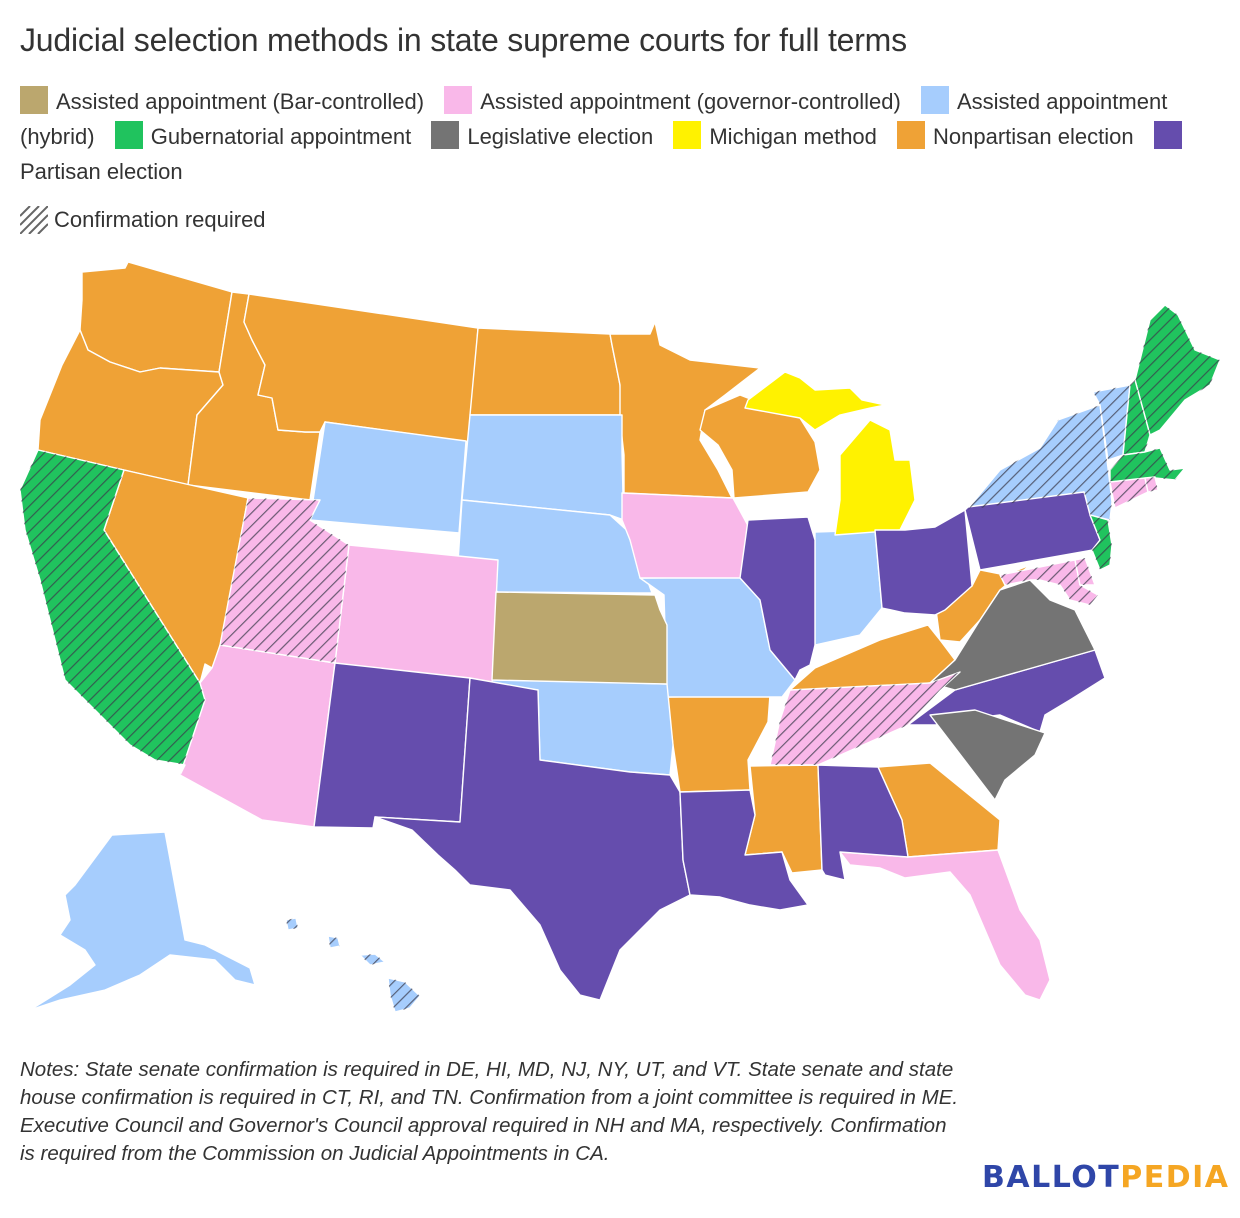 The width and height of the screenshot is (1240, 1218). I want to click on state-IA, so click(690, 535).